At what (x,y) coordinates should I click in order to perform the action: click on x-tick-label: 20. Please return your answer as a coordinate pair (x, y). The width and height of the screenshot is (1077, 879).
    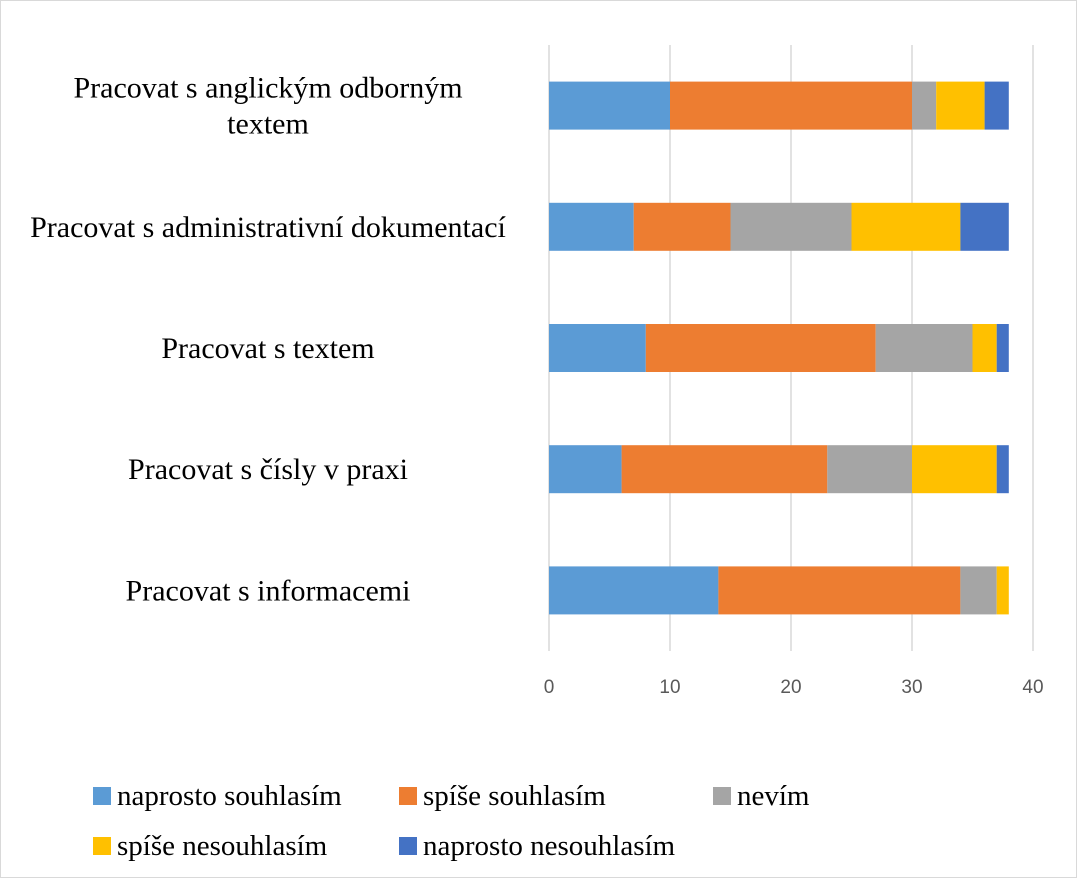
    Looking at the image, I should click on (790, 687).